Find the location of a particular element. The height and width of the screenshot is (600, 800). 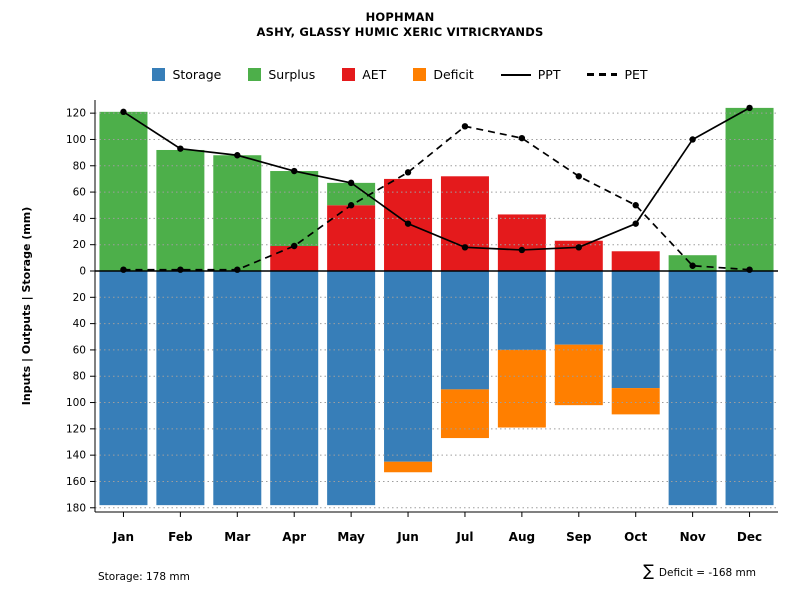

ppt-marker-Apr is located at coordinates (294, 171).